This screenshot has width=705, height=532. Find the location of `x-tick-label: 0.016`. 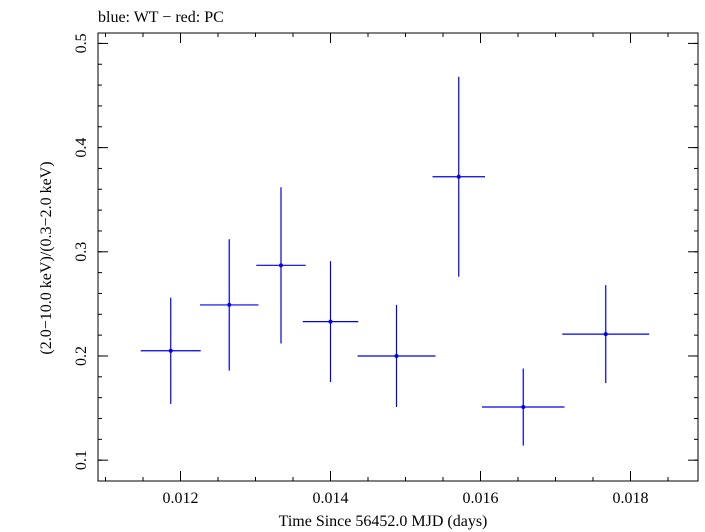

x-tick-label: 0.016 is located at coordinates (481, 498).